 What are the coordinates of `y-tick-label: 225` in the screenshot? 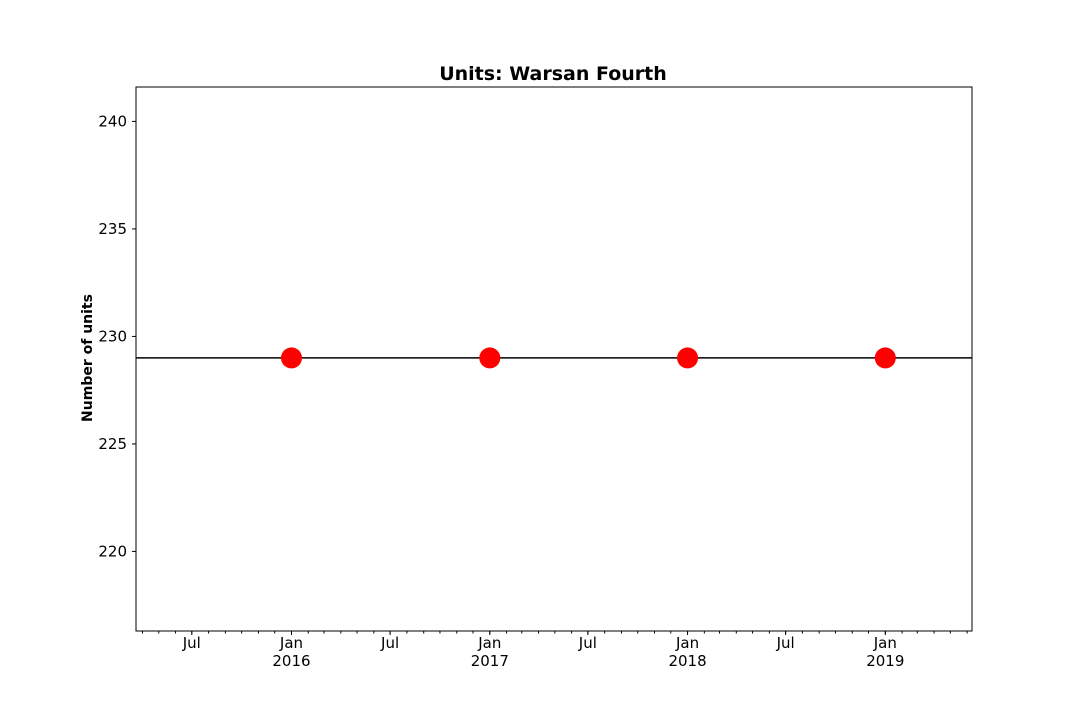 It's located at (112, 444).